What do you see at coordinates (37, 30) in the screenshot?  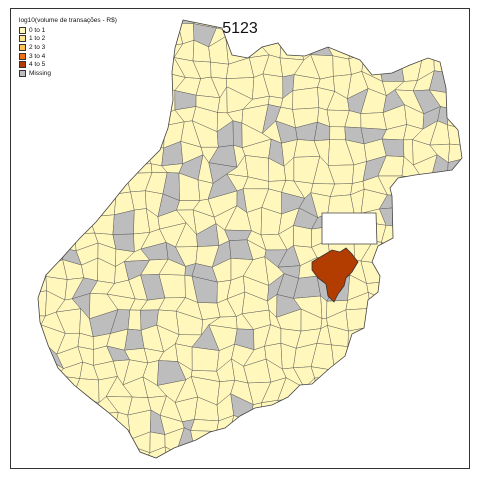 I see `legend-label: 0 to 1` at bounding box center [37, 30].